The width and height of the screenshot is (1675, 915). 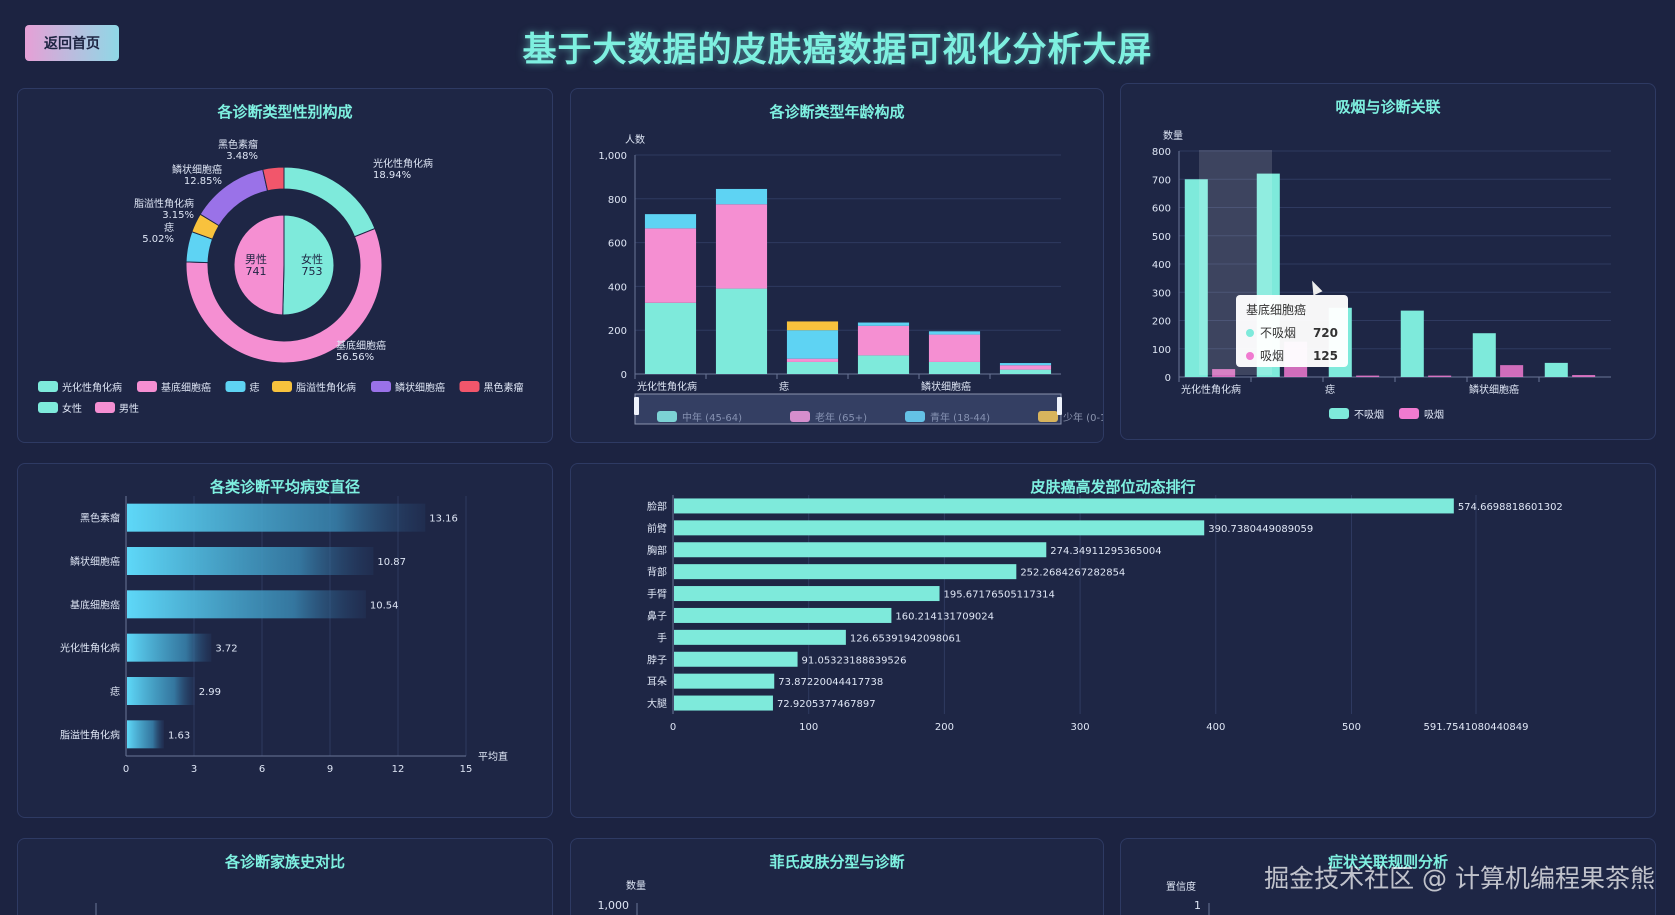 I want to click on legend-label: 黑色素瘤, so click(x=504, y=387).